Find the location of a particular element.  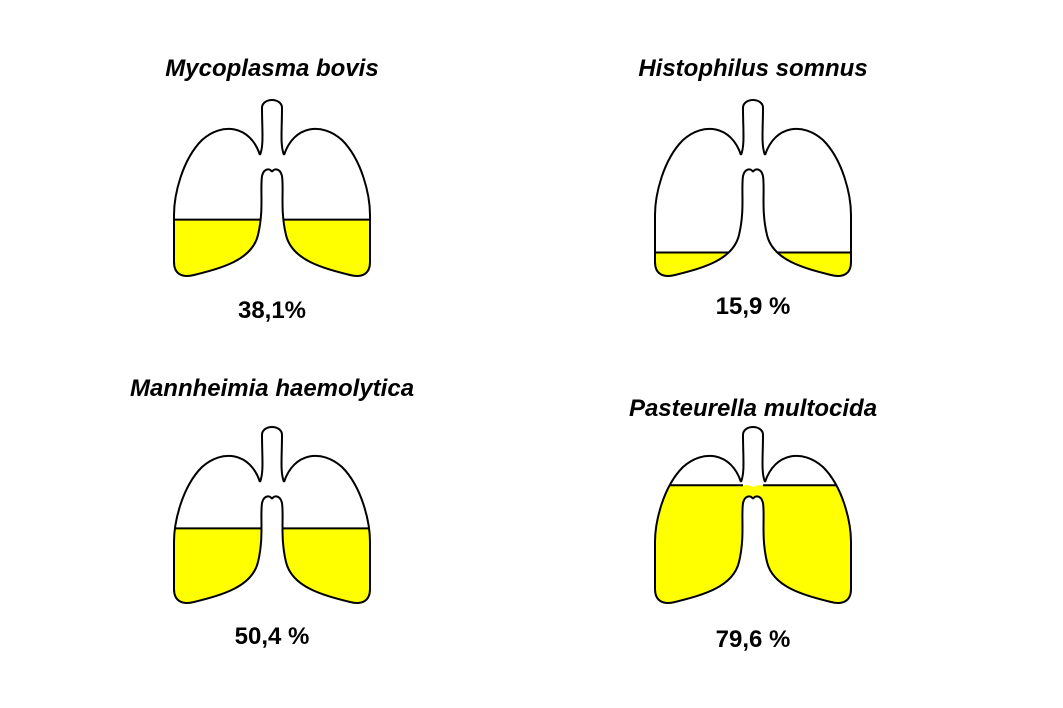

panel-mycoplasma-bovis: Mycoplasma bovis 38,1% is located at coordinates (272, 200).